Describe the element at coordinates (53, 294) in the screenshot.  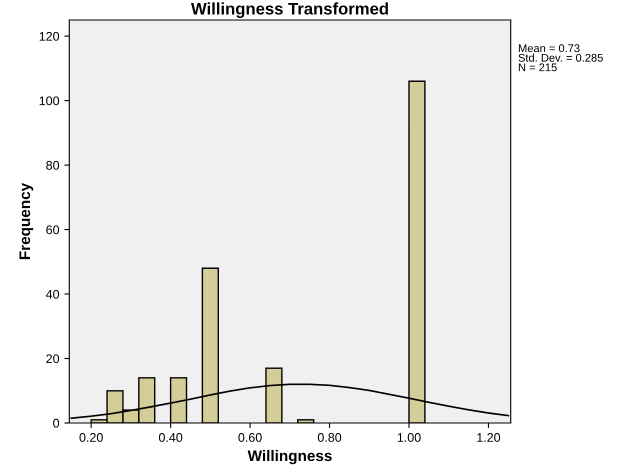
I see `y-tick-label: 40` at that location.